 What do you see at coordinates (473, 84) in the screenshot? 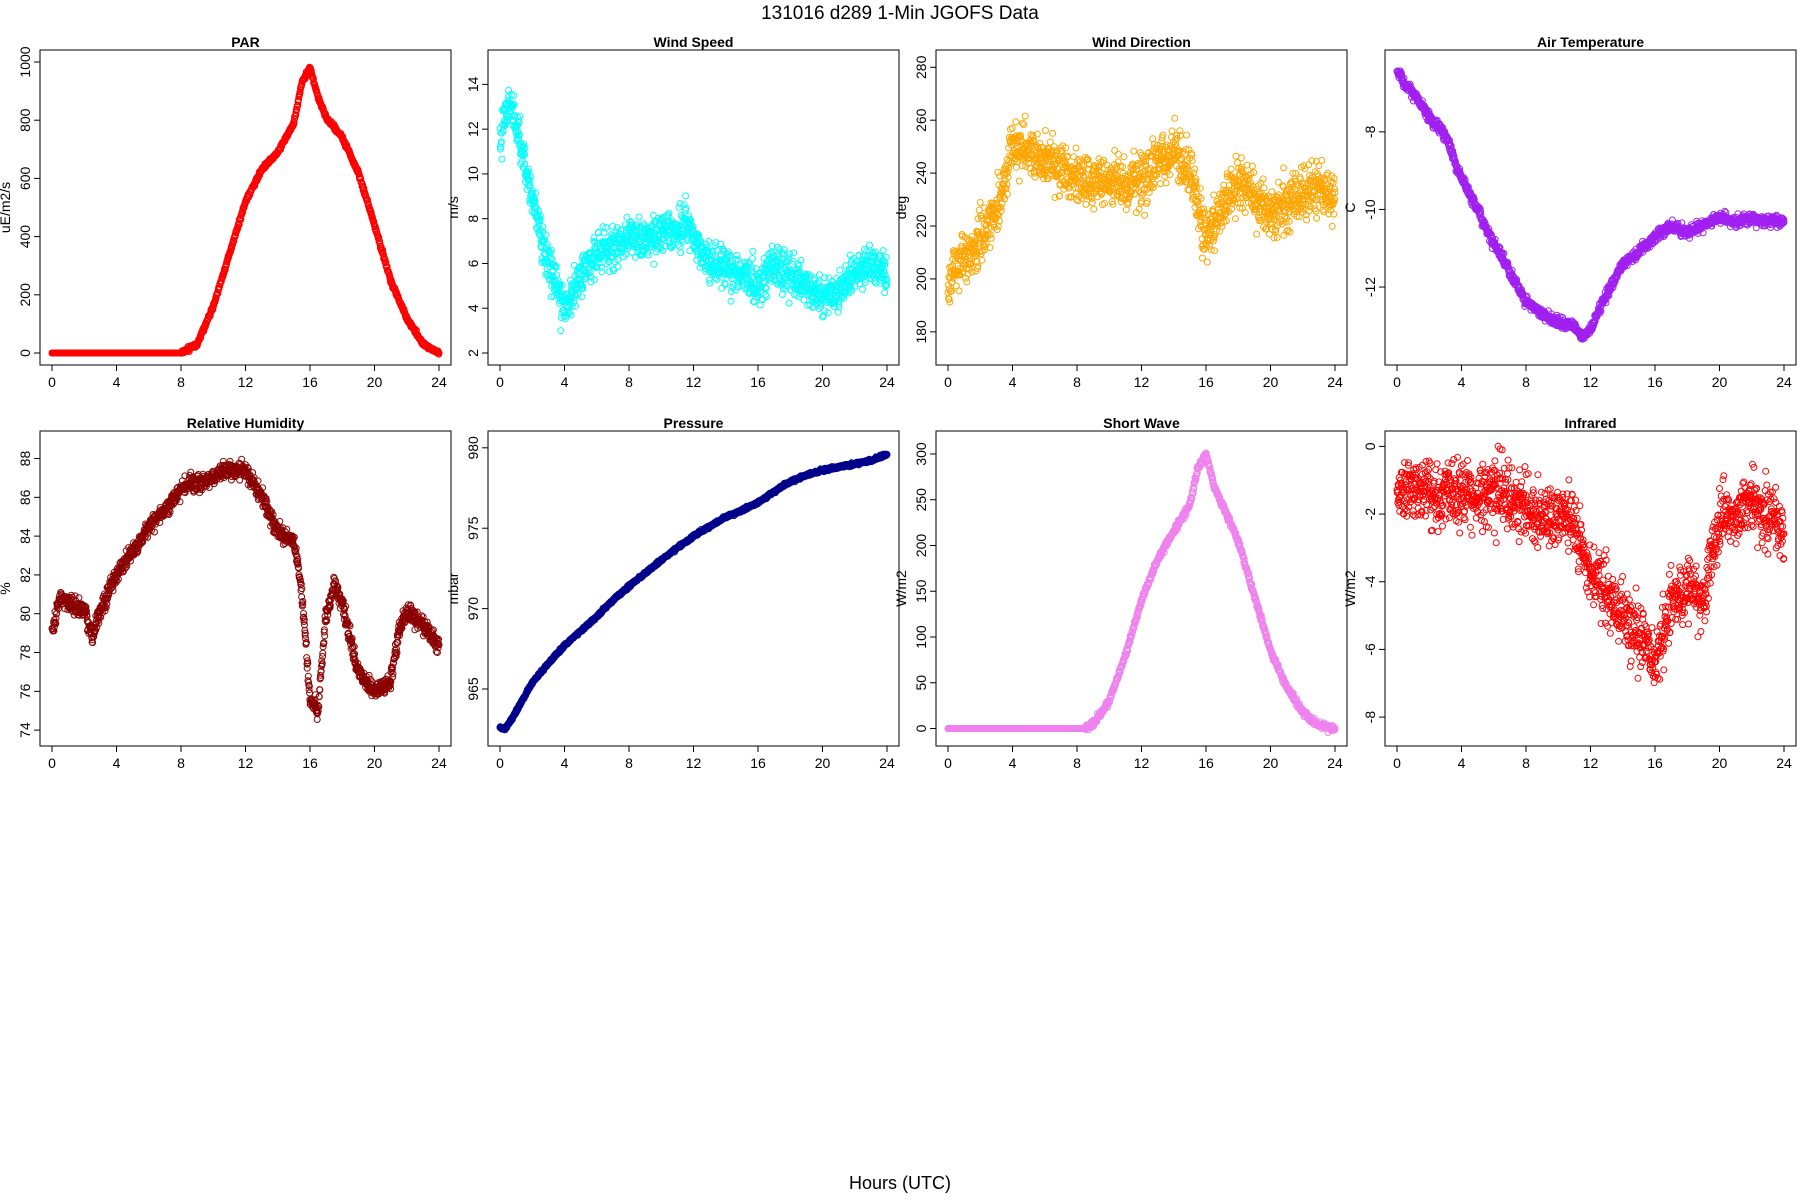
I see `y-tick-label: 14` at bounding box center [473, 84].